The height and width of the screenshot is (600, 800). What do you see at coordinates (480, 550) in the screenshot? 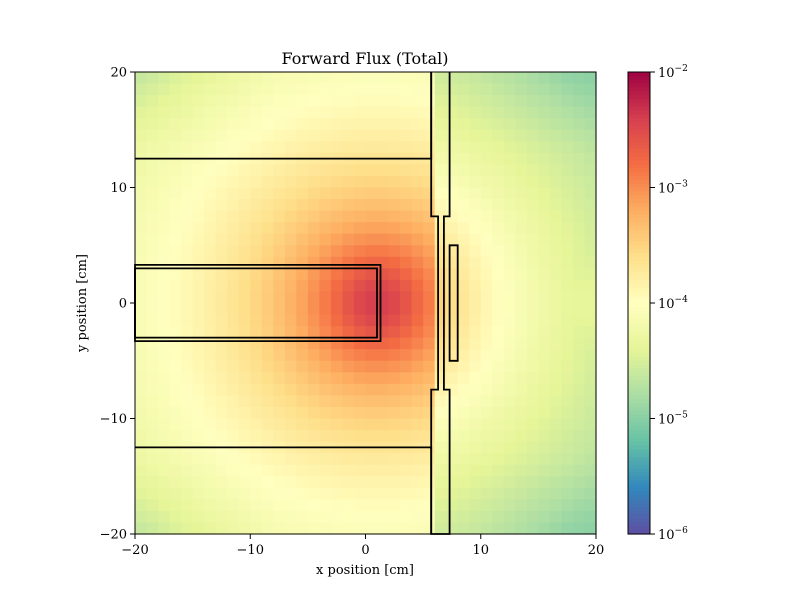
I see `x-tick-label: 10` at bounding box center [480, 550].